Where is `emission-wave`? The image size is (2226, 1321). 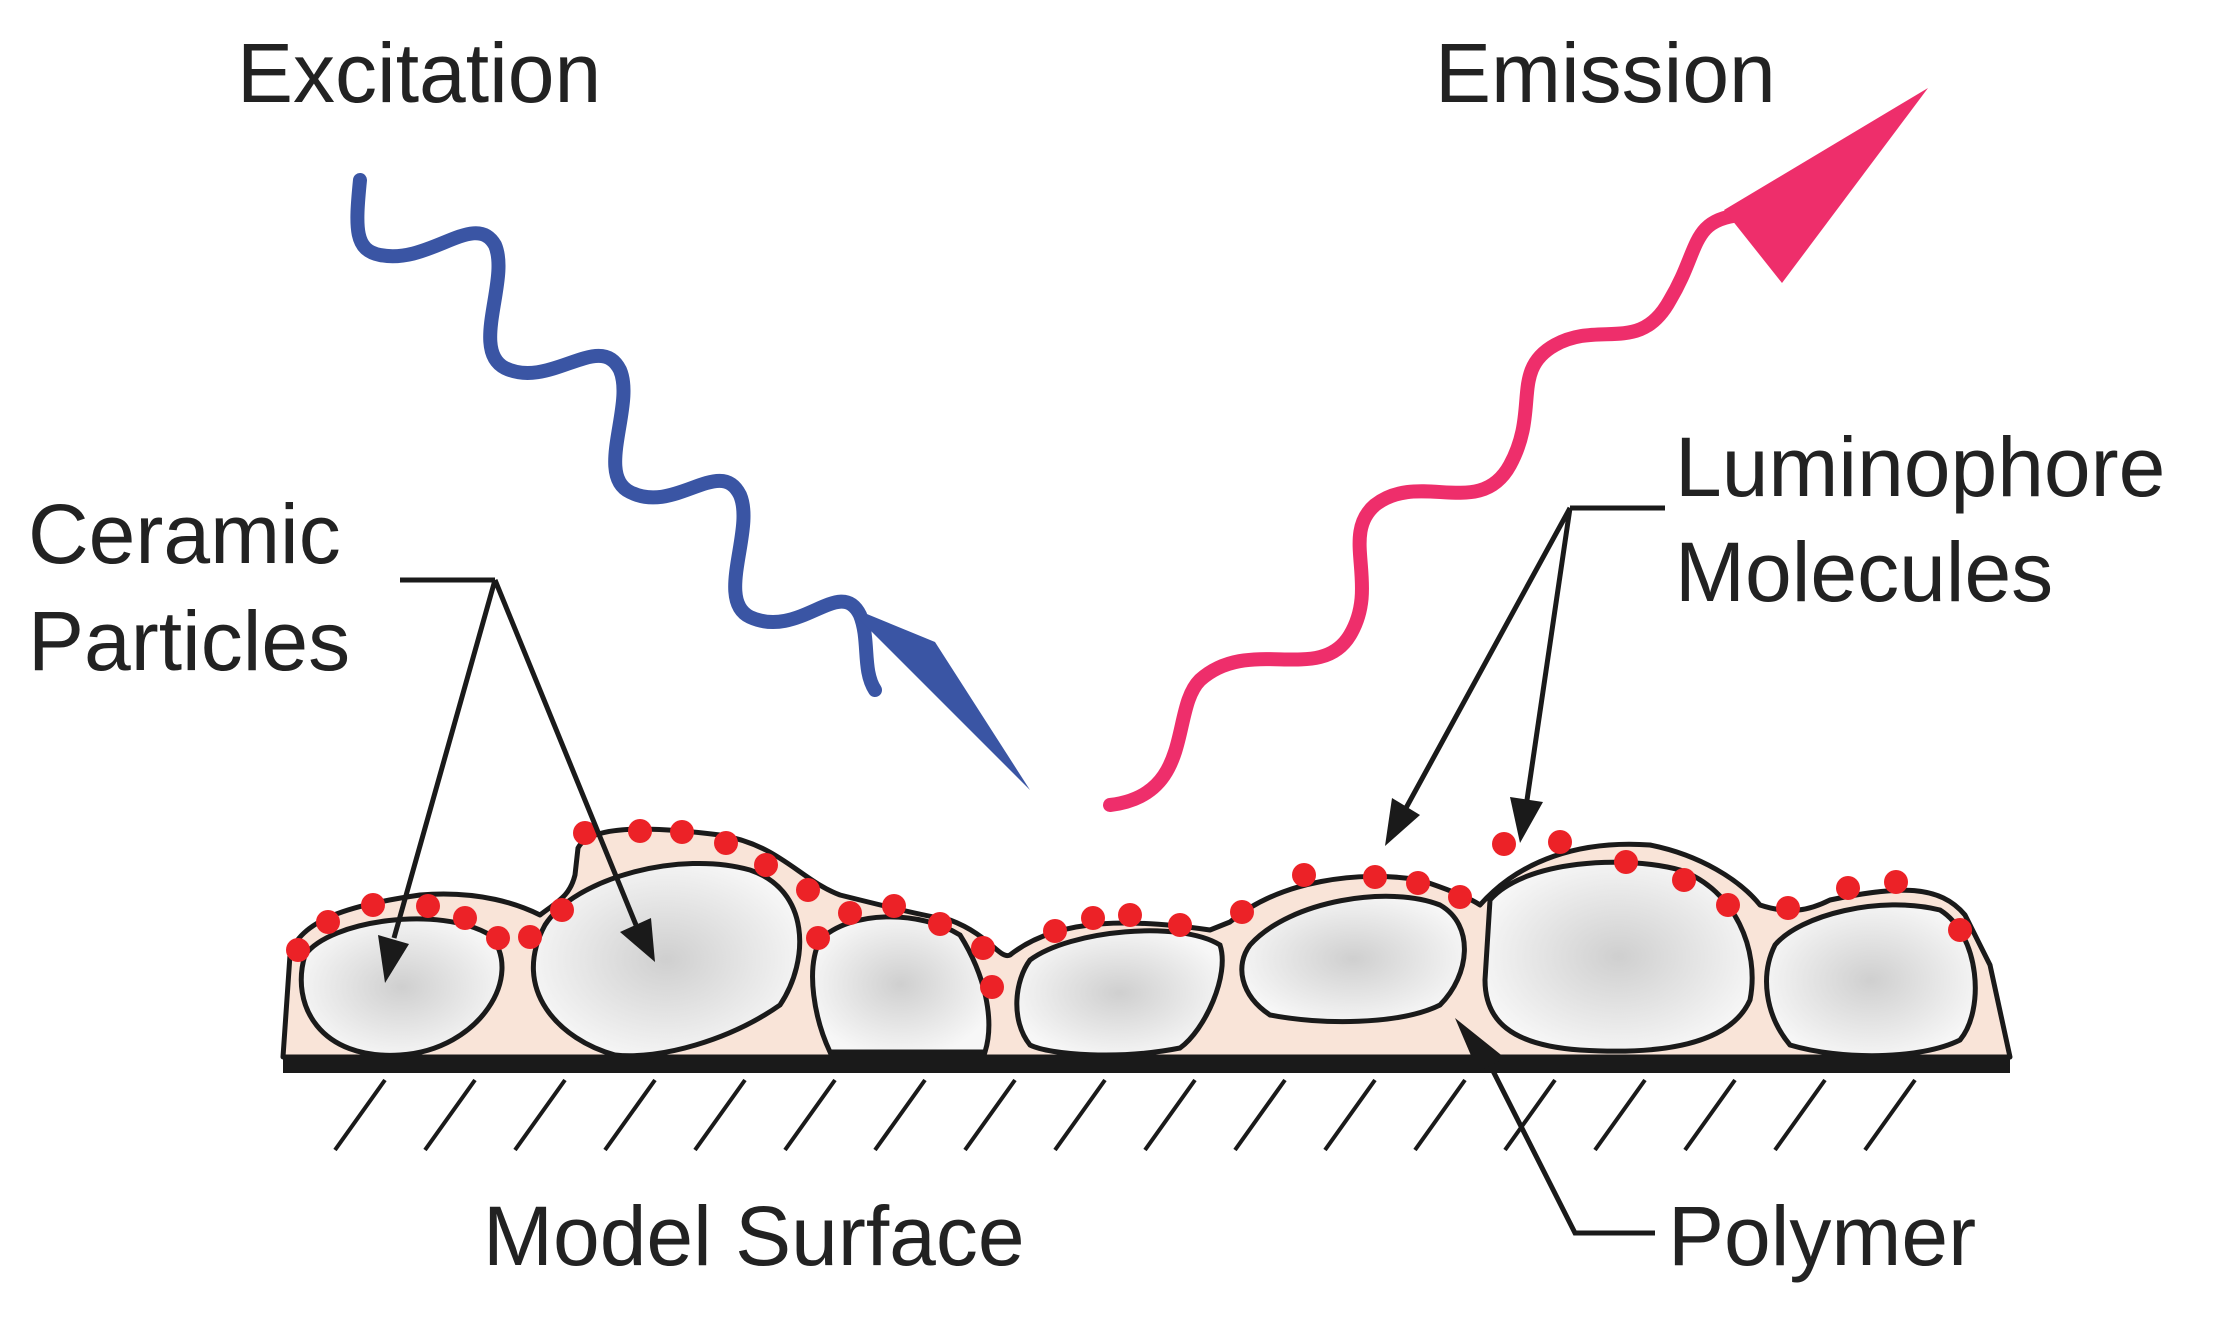
emission-wave is located at coordinates (1425, 510).